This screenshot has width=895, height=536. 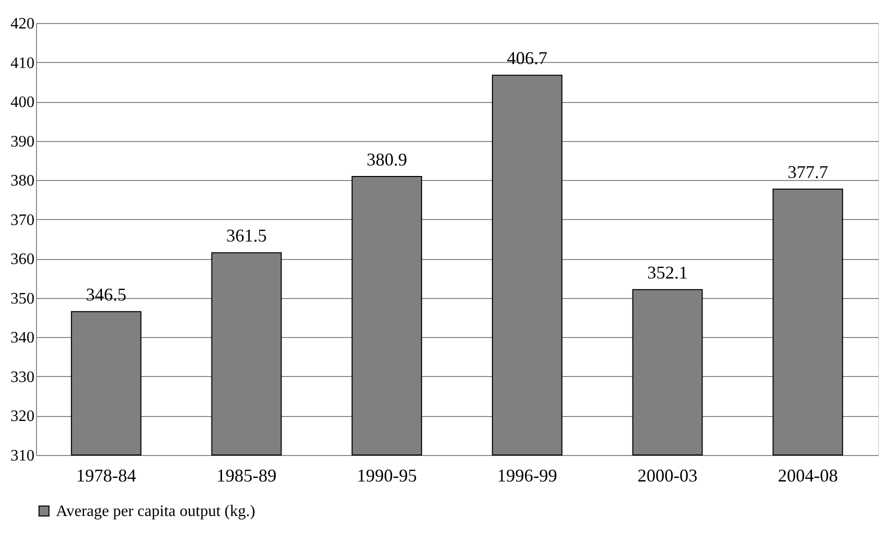 What do you see at coordinates (22, 299) in the screenshot?
I see `y-tick-label: 350` at bounding box center [22, 299].